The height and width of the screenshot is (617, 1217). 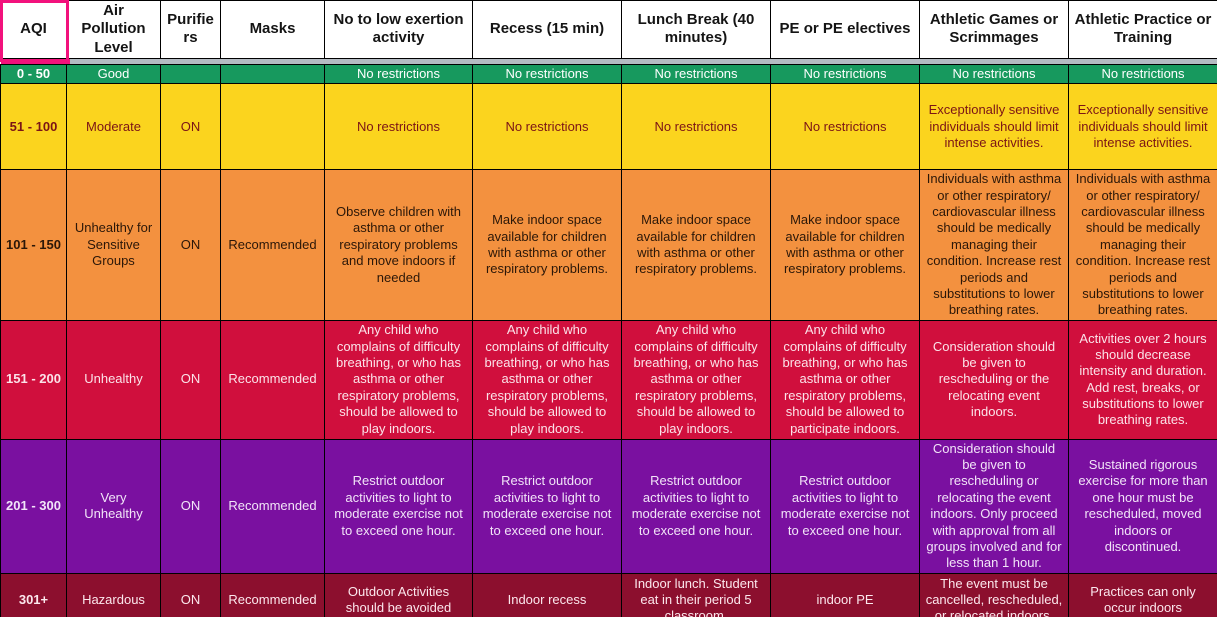 What do you see at coordinates (35, 61) in the screenshot?
I see `selection-underline` at bounding box center [35, 61].